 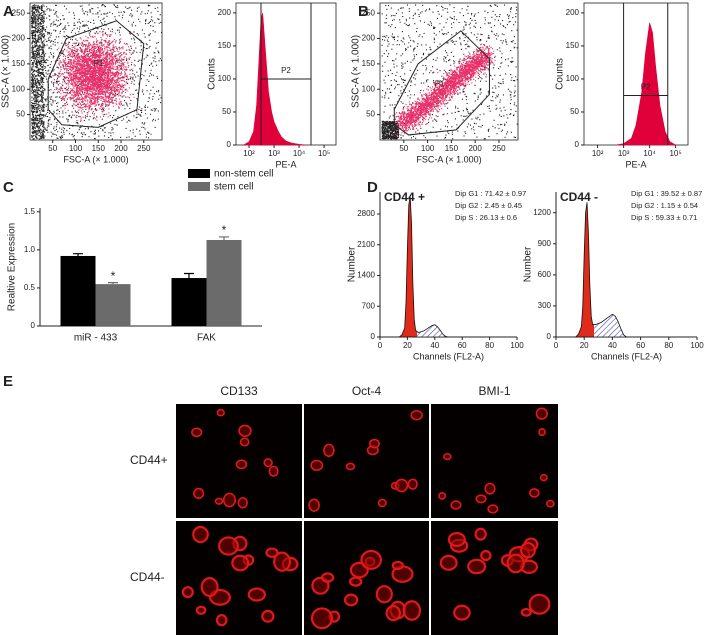 What do you see at coordinates (449, 72) in the screenshot?
I see `event-dots` at bounding box center [449, 72].